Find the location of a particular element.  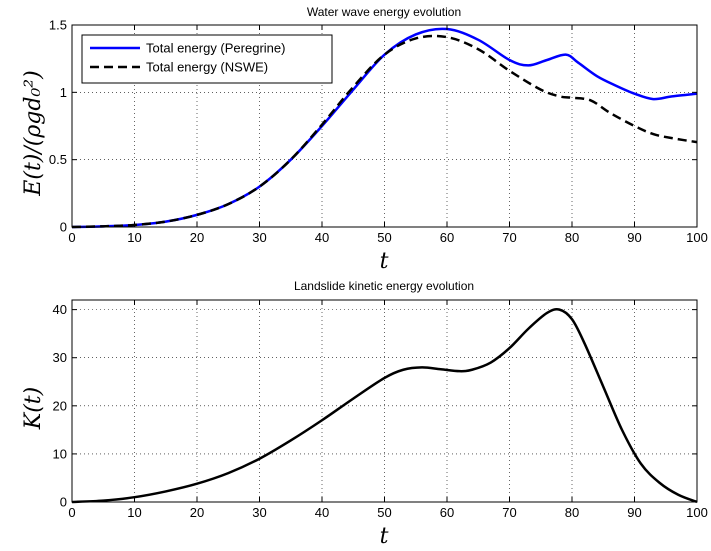

legend-box is located at coordinates (207, 59).